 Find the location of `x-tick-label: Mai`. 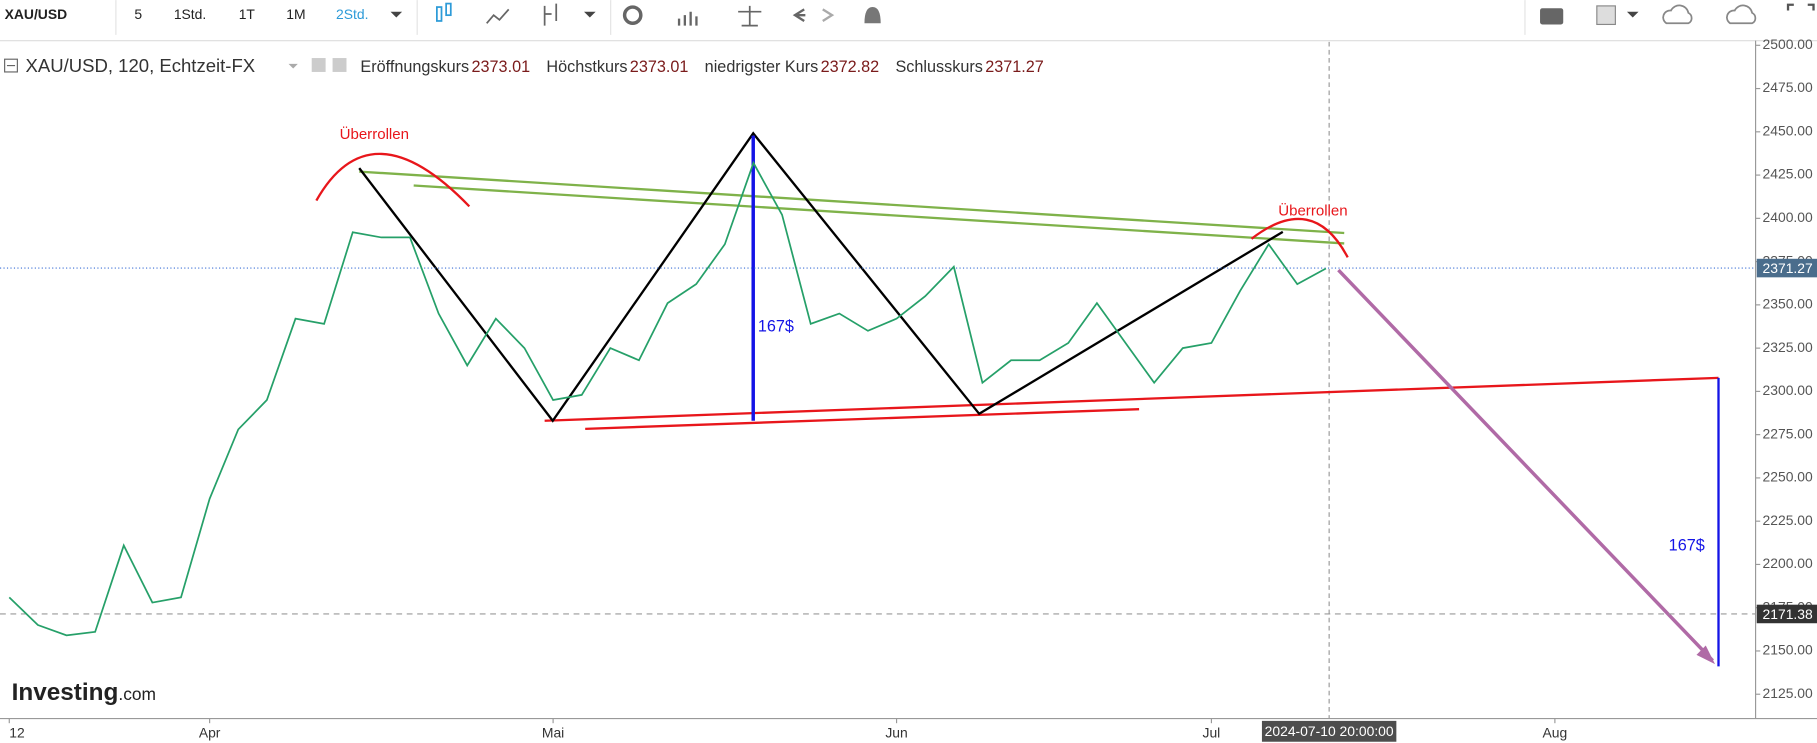

x-tick-label: Mai is located at coordinates (553, 732).